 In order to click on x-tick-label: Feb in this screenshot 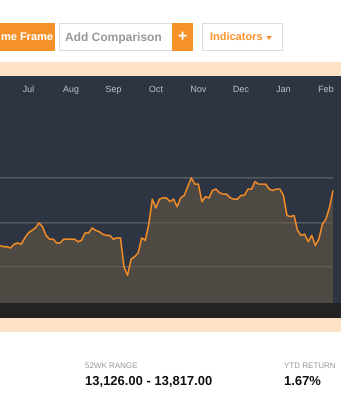, I will do `click(326, 89)`.